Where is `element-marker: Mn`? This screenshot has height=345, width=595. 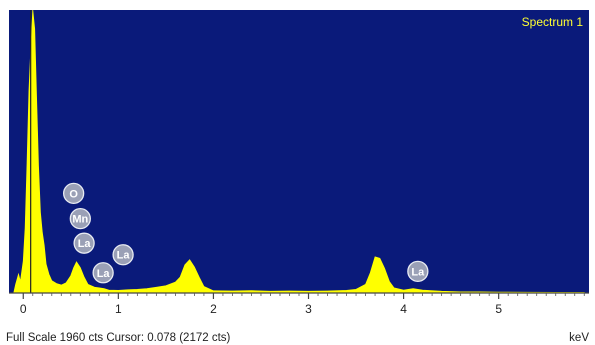 element-marker: Mn is located at coordinates (80, 218).